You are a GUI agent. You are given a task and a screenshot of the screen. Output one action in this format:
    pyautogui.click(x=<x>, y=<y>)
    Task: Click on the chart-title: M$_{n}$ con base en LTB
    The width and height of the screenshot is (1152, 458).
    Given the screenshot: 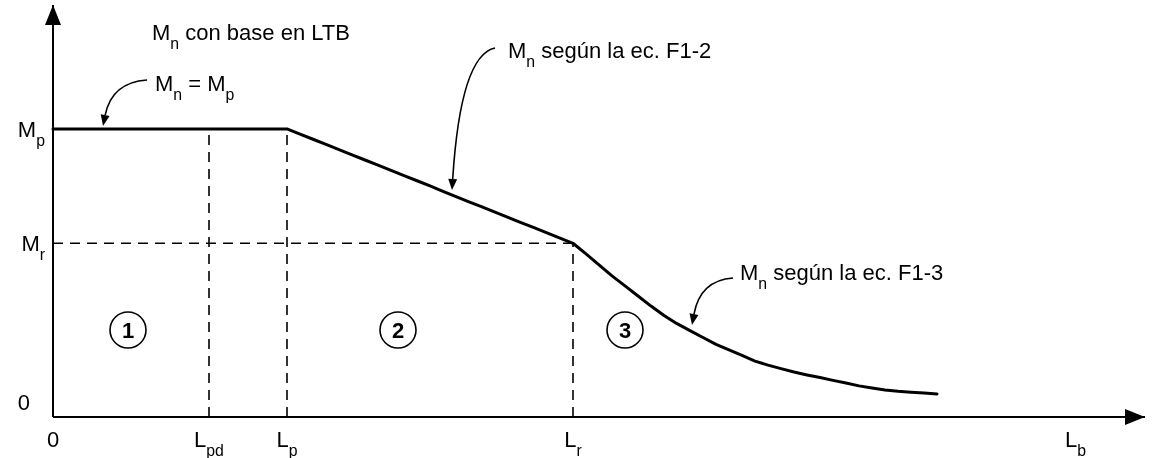 What is the action you would take?
    pyautogui.click(x=251, y=36)
    